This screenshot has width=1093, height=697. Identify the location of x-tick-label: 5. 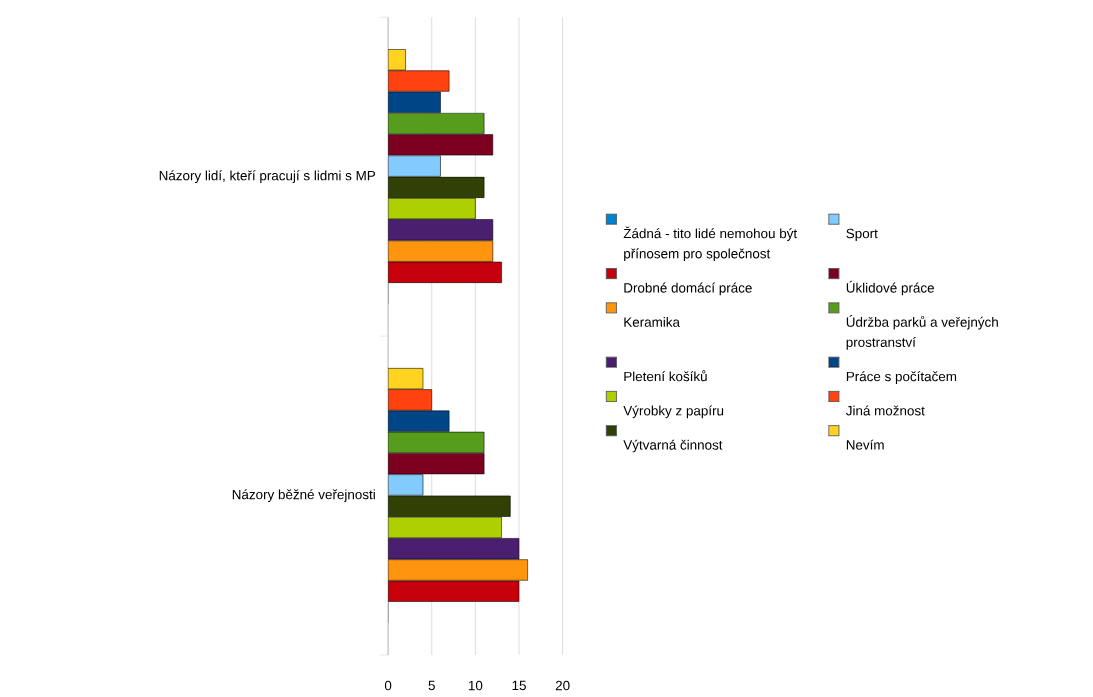
(431, 685).